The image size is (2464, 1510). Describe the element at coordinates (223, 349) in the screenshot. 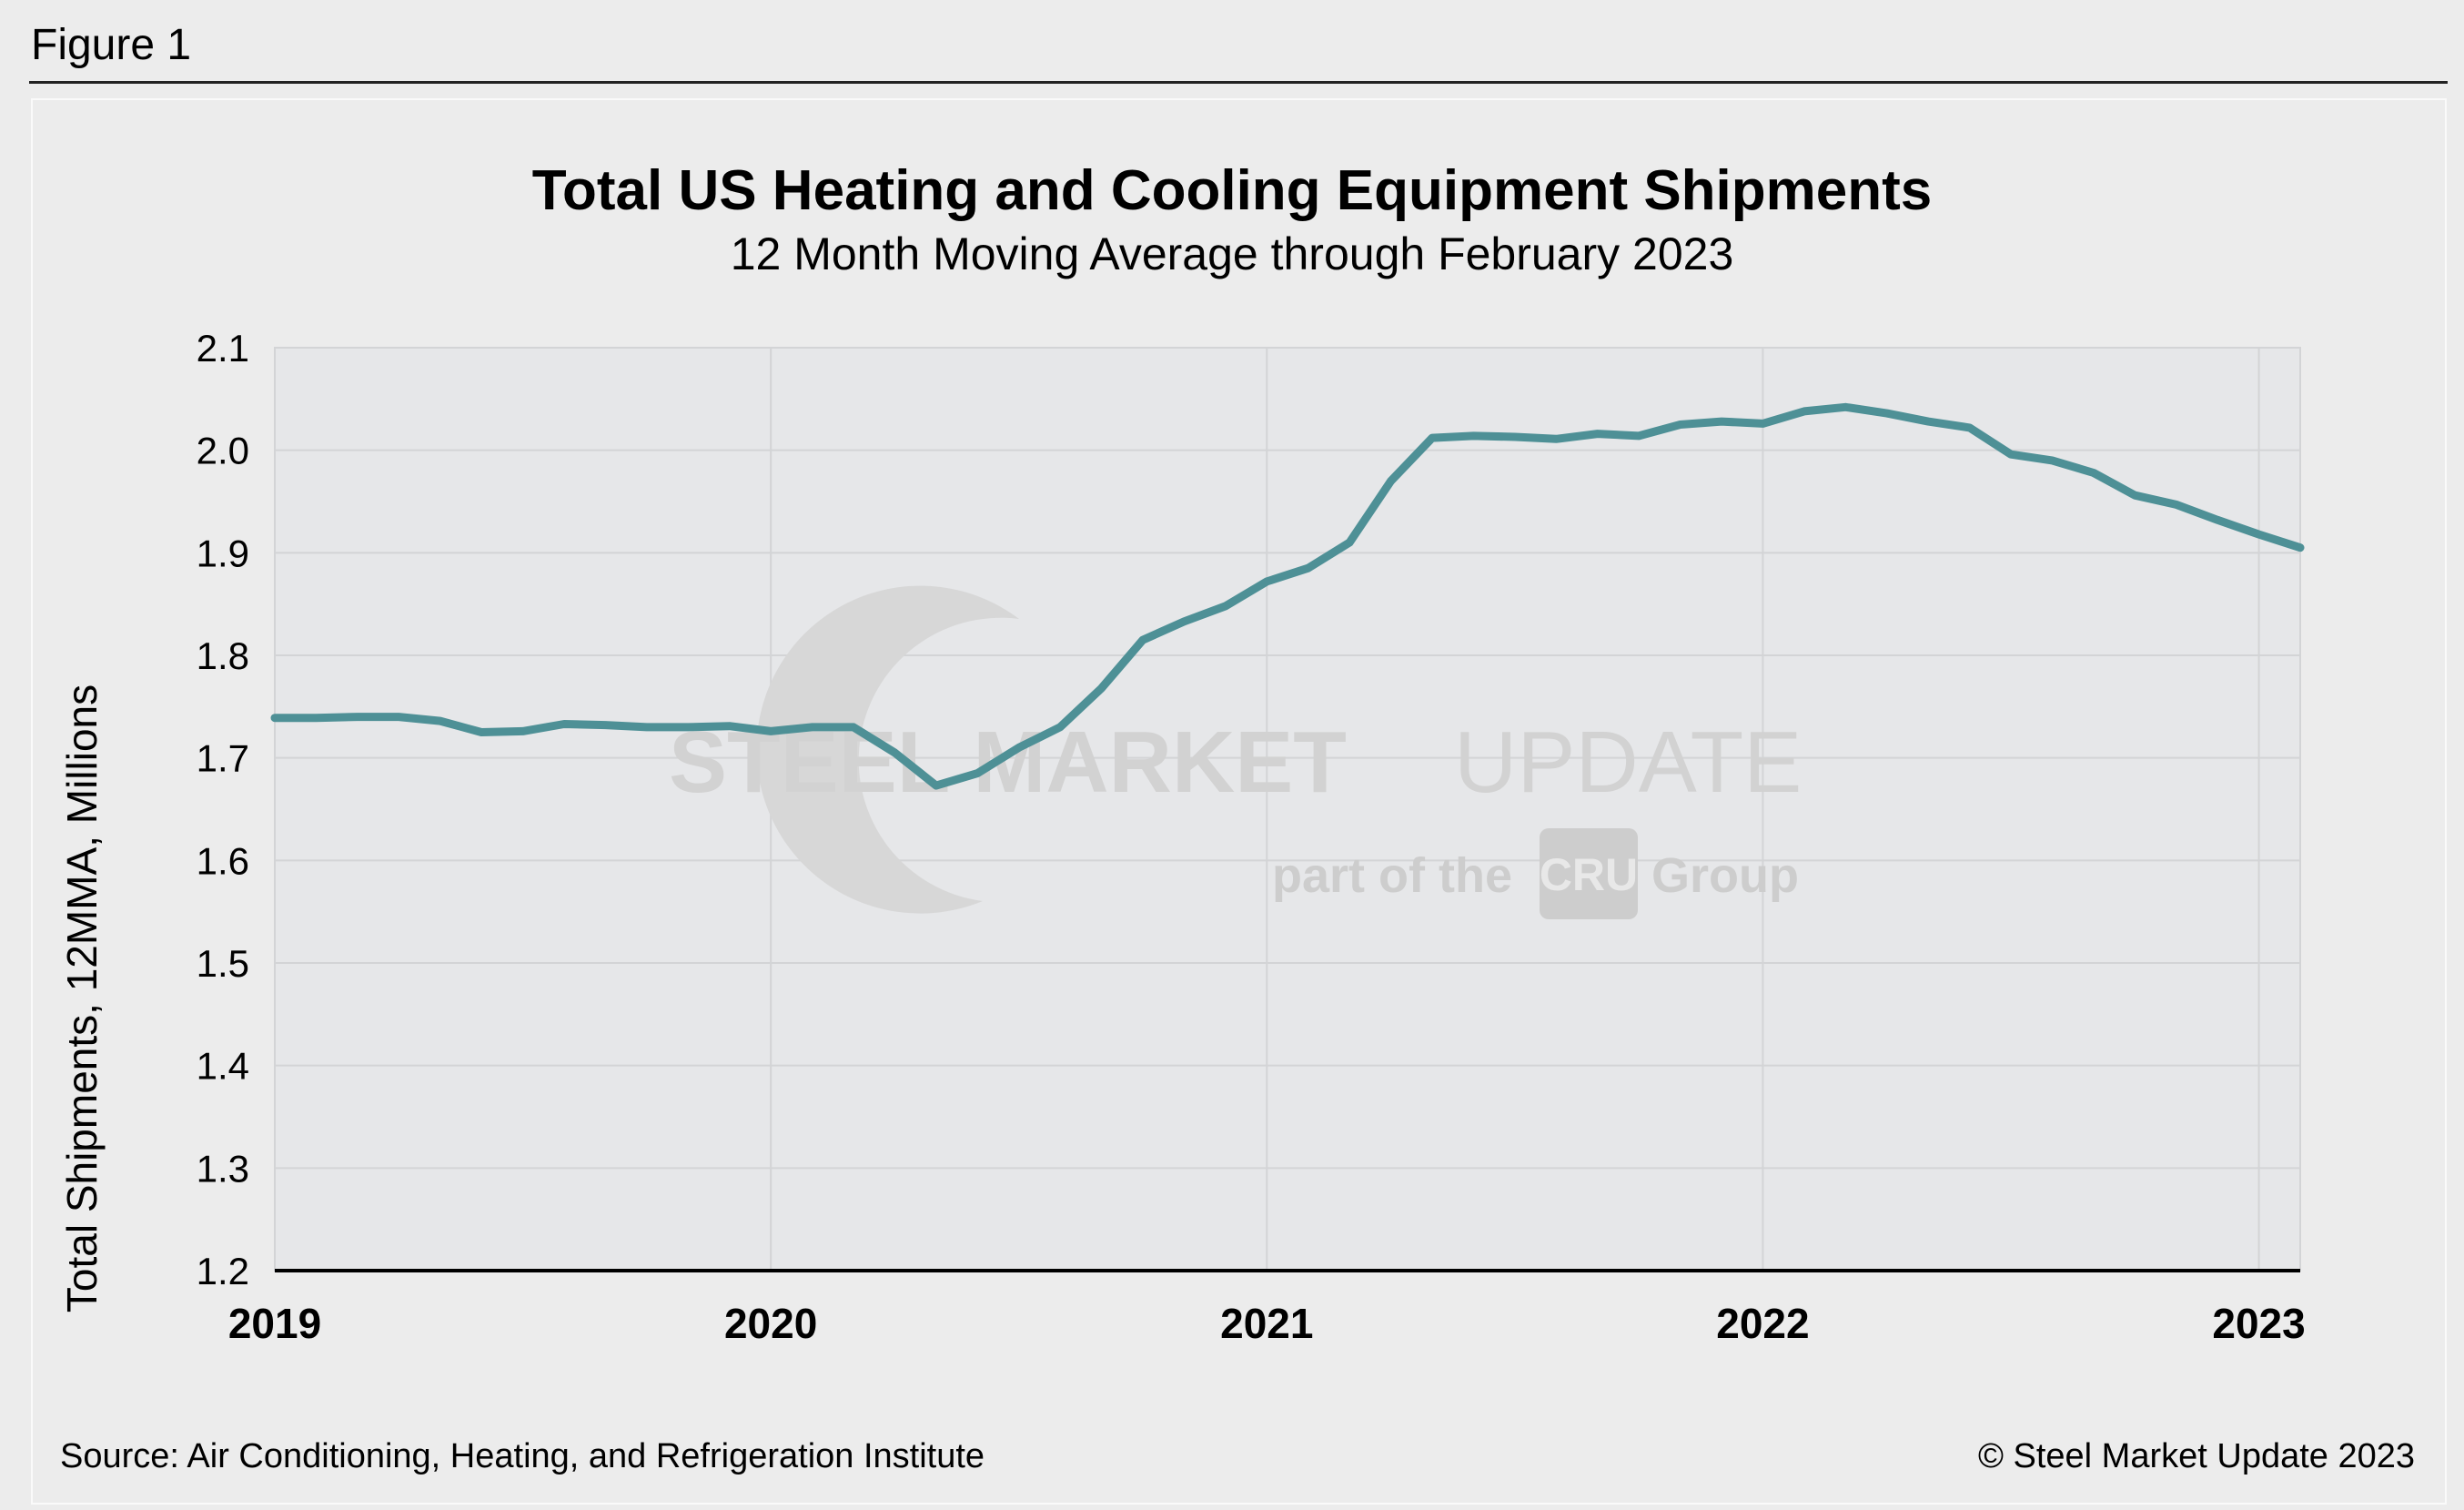

I see `y-tick-label: 2.1` at that location.